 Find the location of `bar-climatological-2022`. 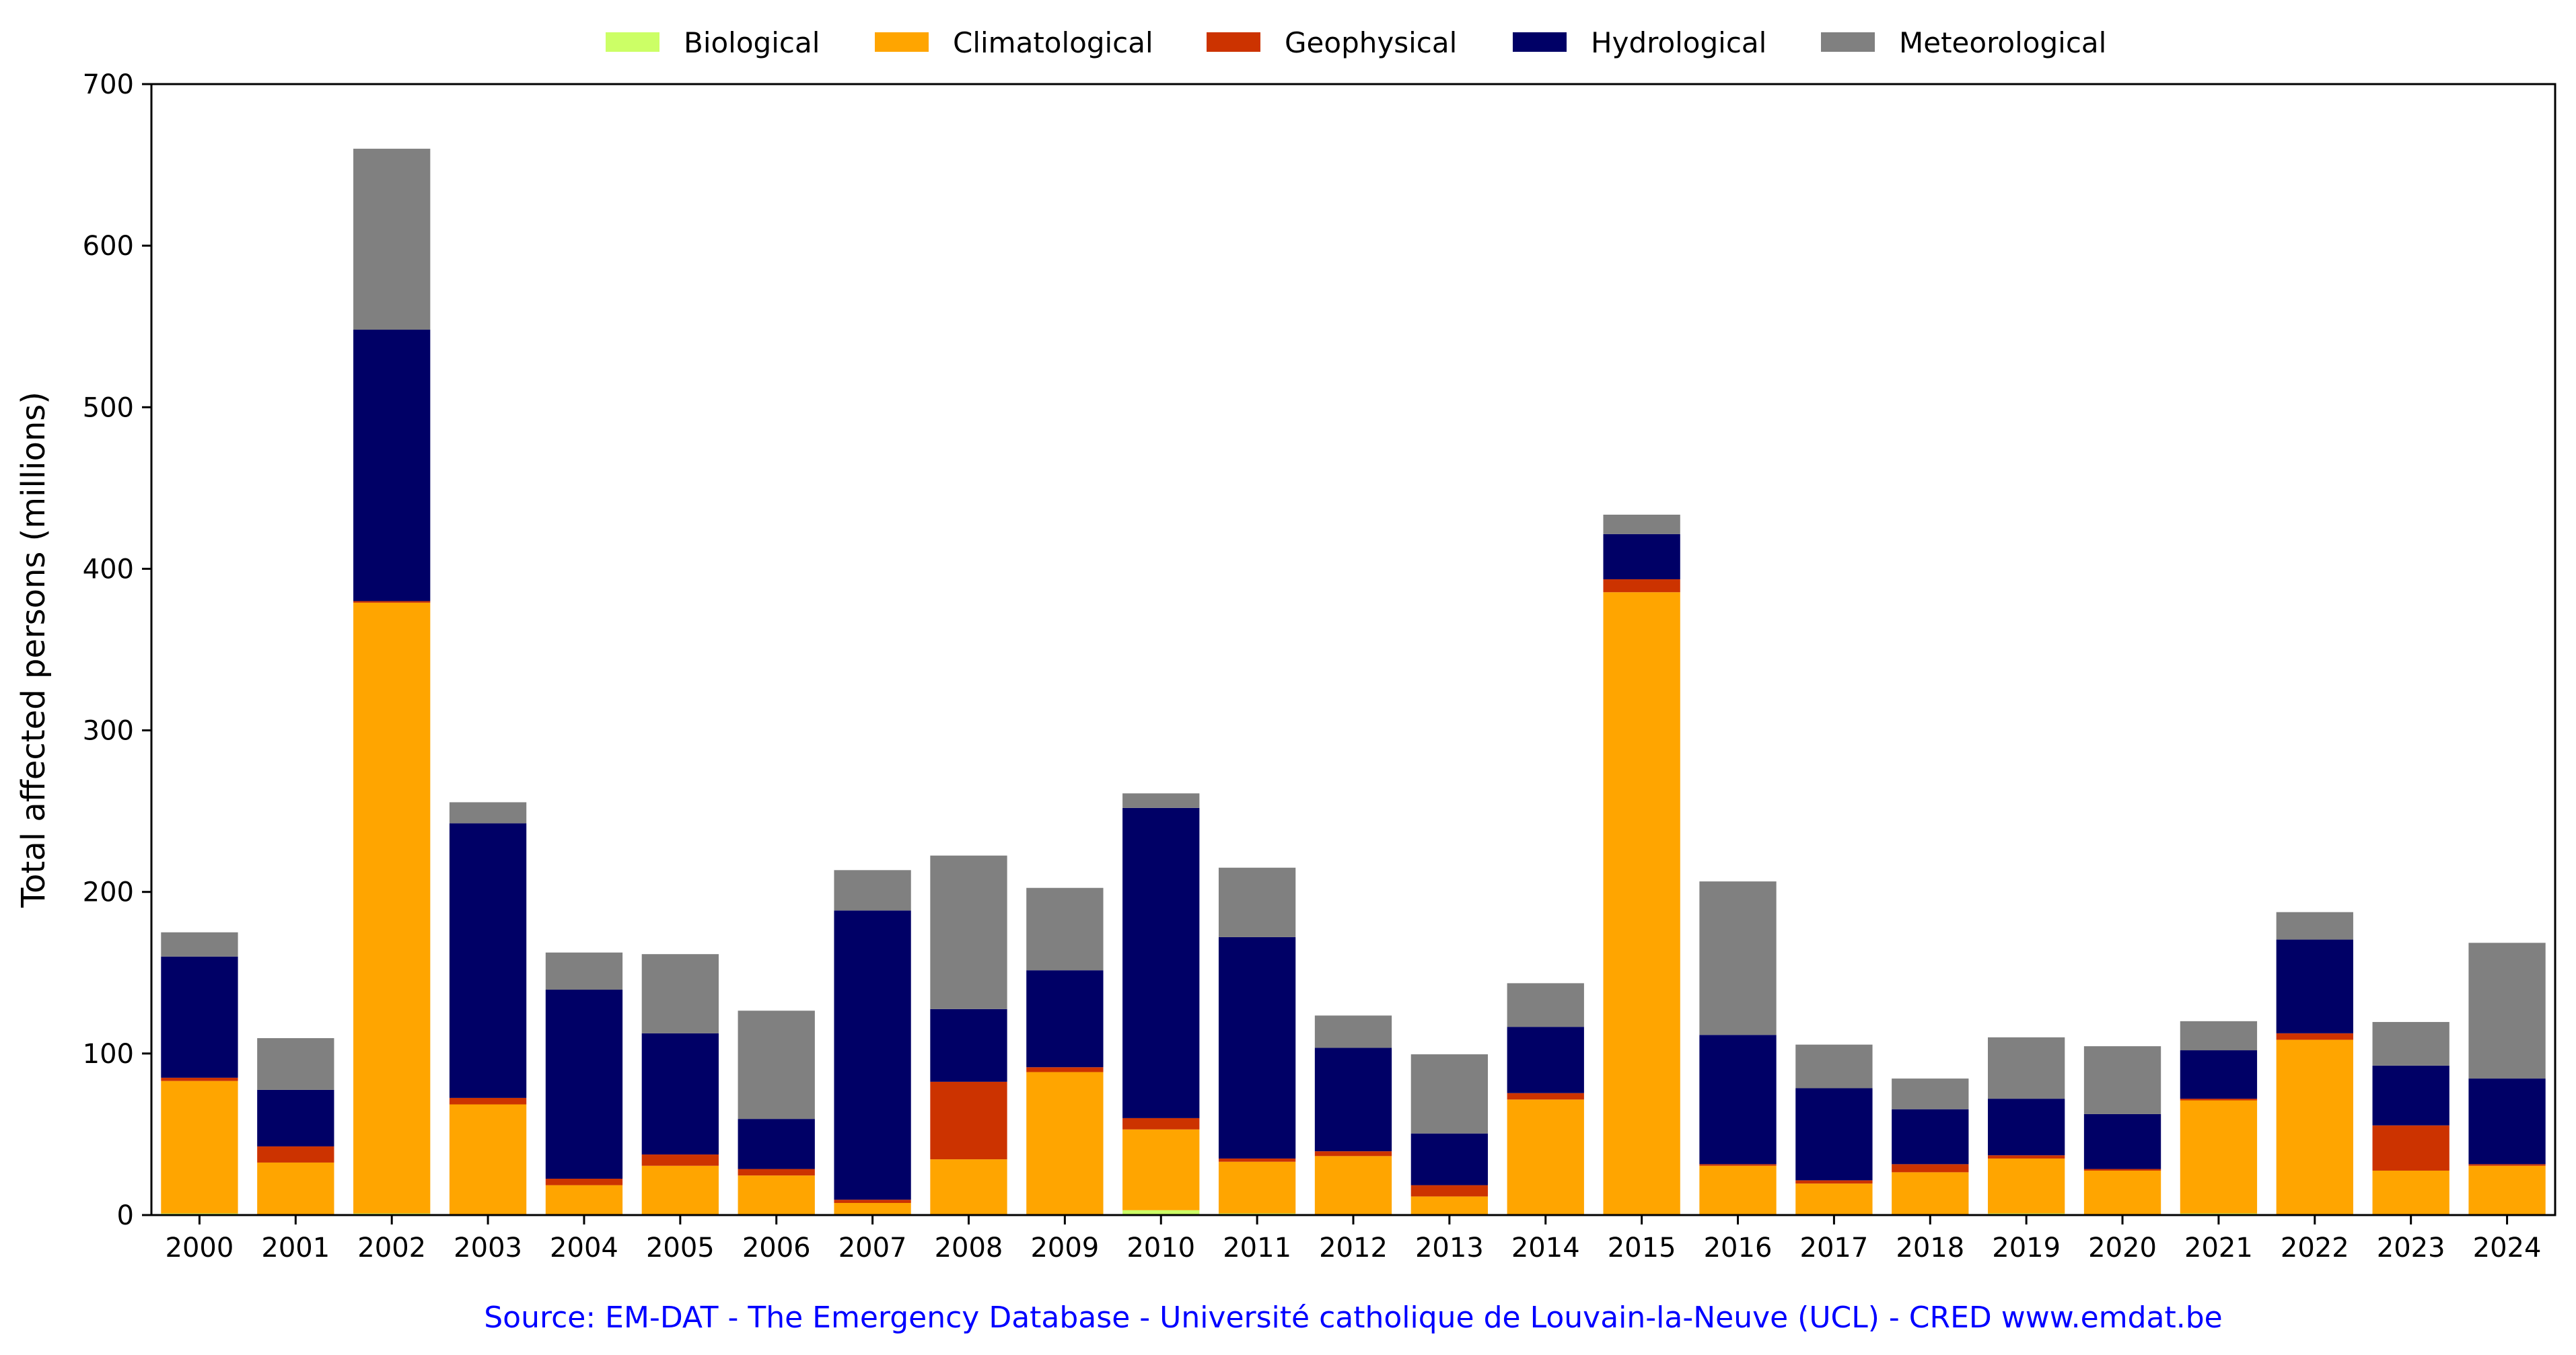

bar-climatological-2022 is located at coordinates (2314, 1126).